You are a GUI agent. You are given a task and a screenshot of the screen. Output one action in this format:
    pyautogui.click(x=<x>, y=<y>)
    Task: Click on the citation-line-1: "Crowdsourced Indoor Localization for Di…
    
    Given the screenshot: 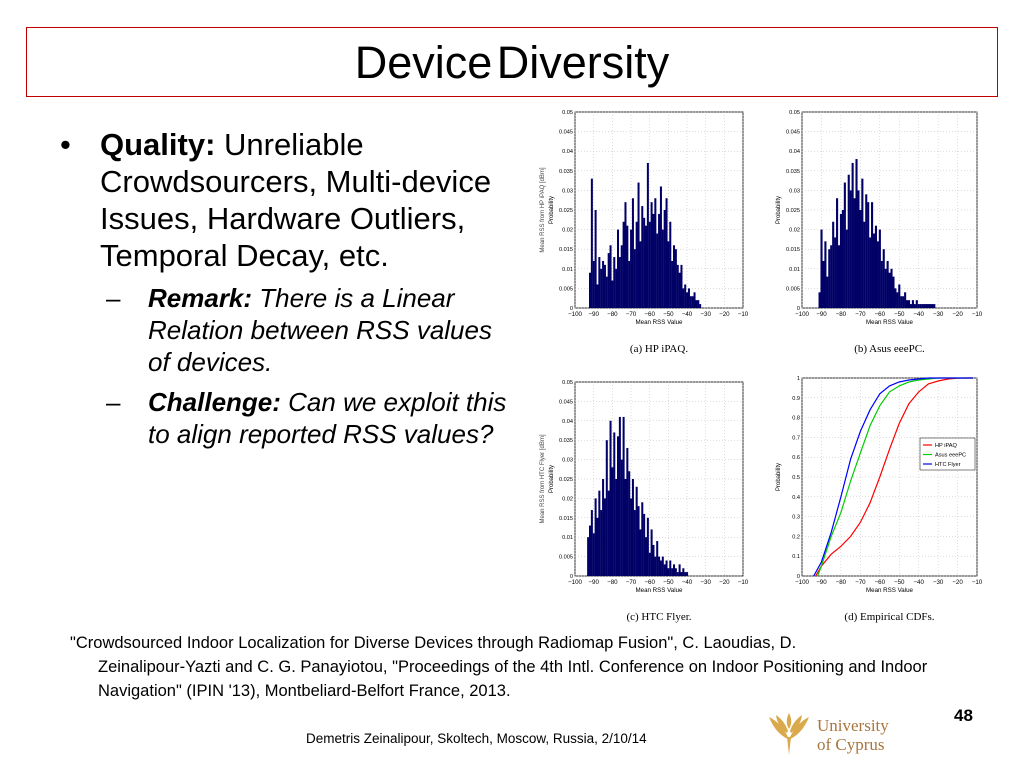 What is the action you would take?
    pyautogui.click(x=433, y=643)
    